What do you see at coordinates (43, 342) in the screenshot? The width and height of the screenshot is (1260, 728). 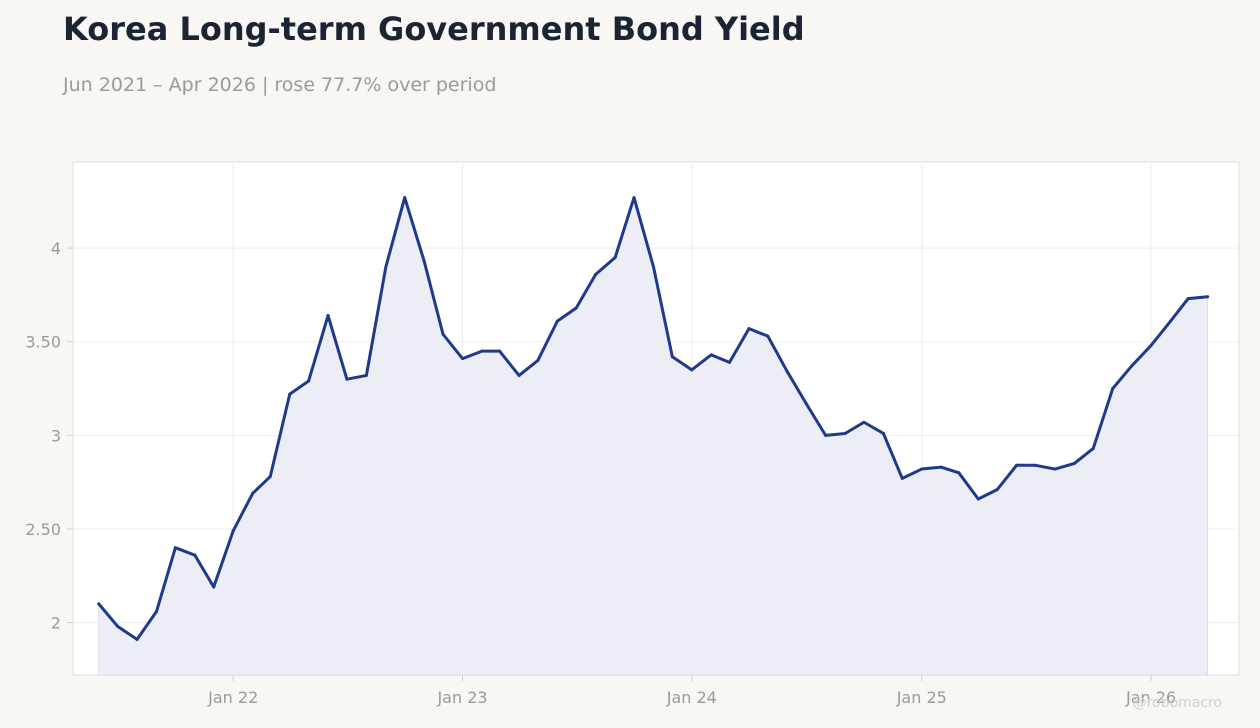 I see `y-tick-label: 3.50` at bounding box center [43, 342].